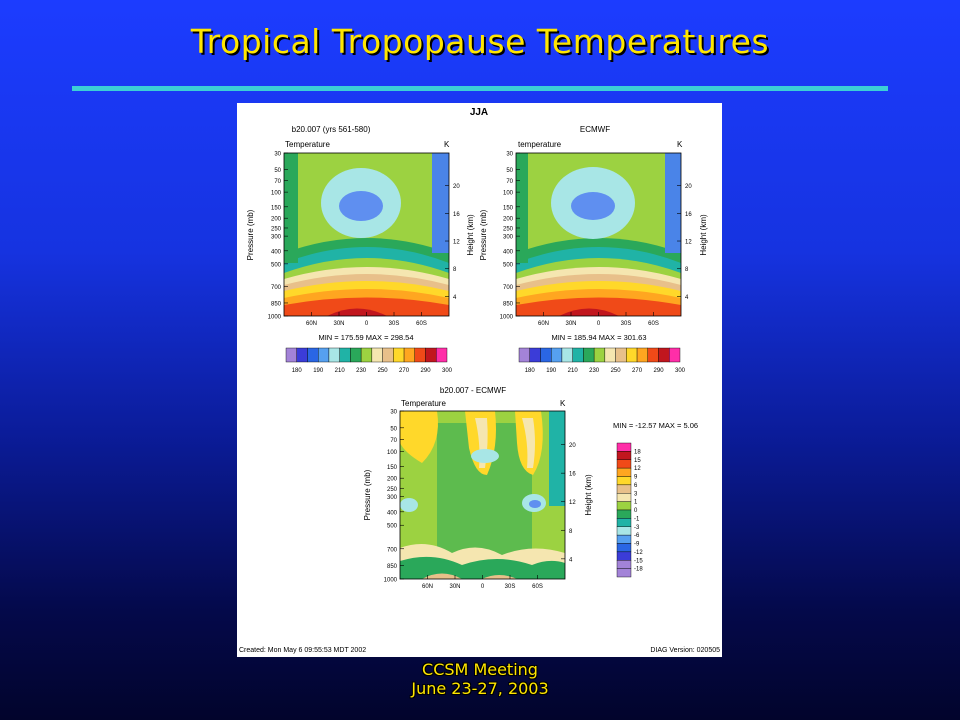 This screenshot has height=720, width=960. I want to click on plot-title: ECMWF, so click(595, 129).